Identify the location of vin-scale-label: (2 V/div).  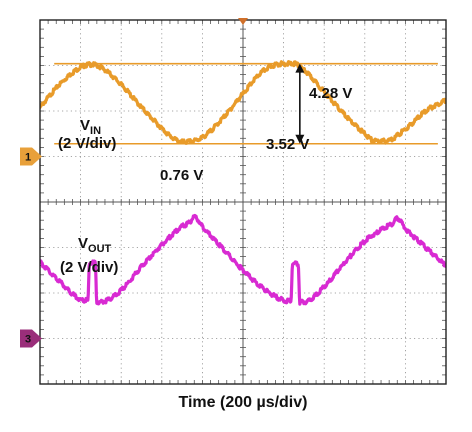
(87, 143).